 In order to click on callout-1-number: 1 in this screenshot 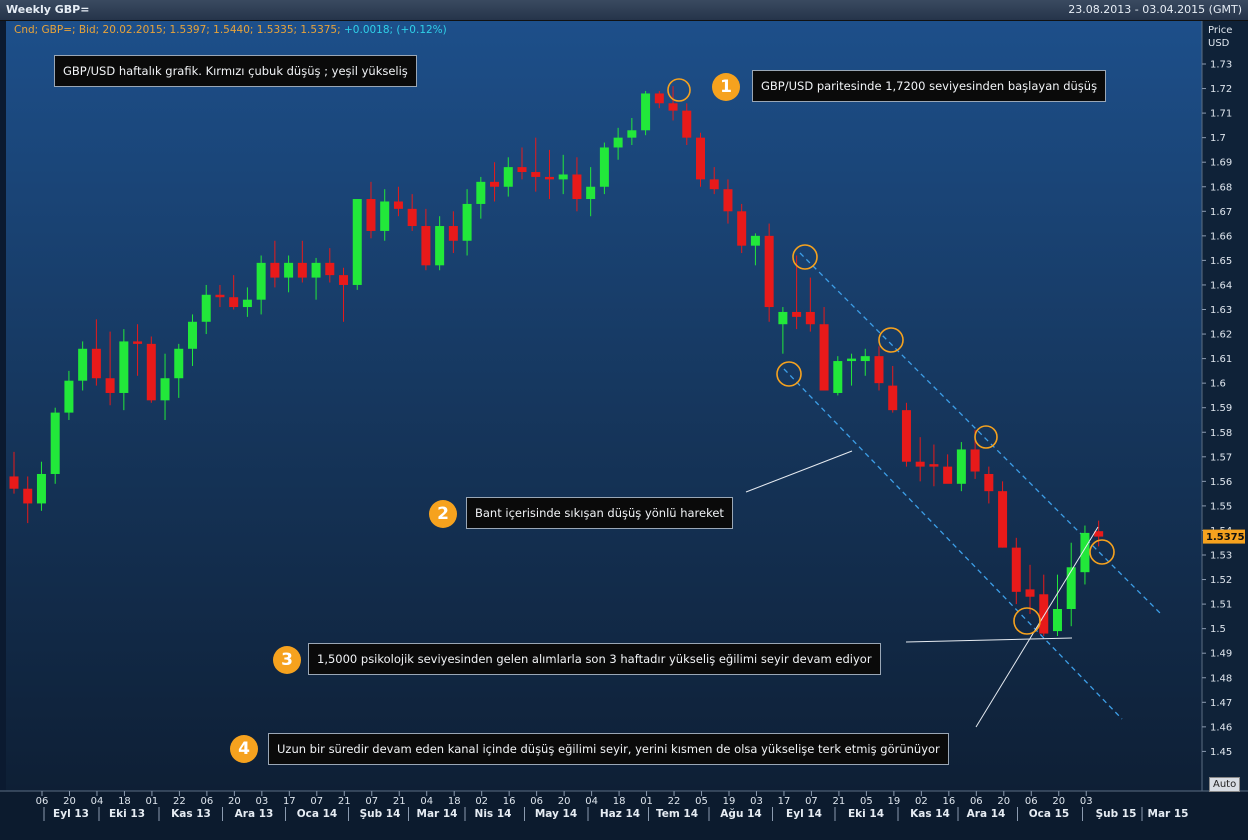, I will do `click(726, 87)`.